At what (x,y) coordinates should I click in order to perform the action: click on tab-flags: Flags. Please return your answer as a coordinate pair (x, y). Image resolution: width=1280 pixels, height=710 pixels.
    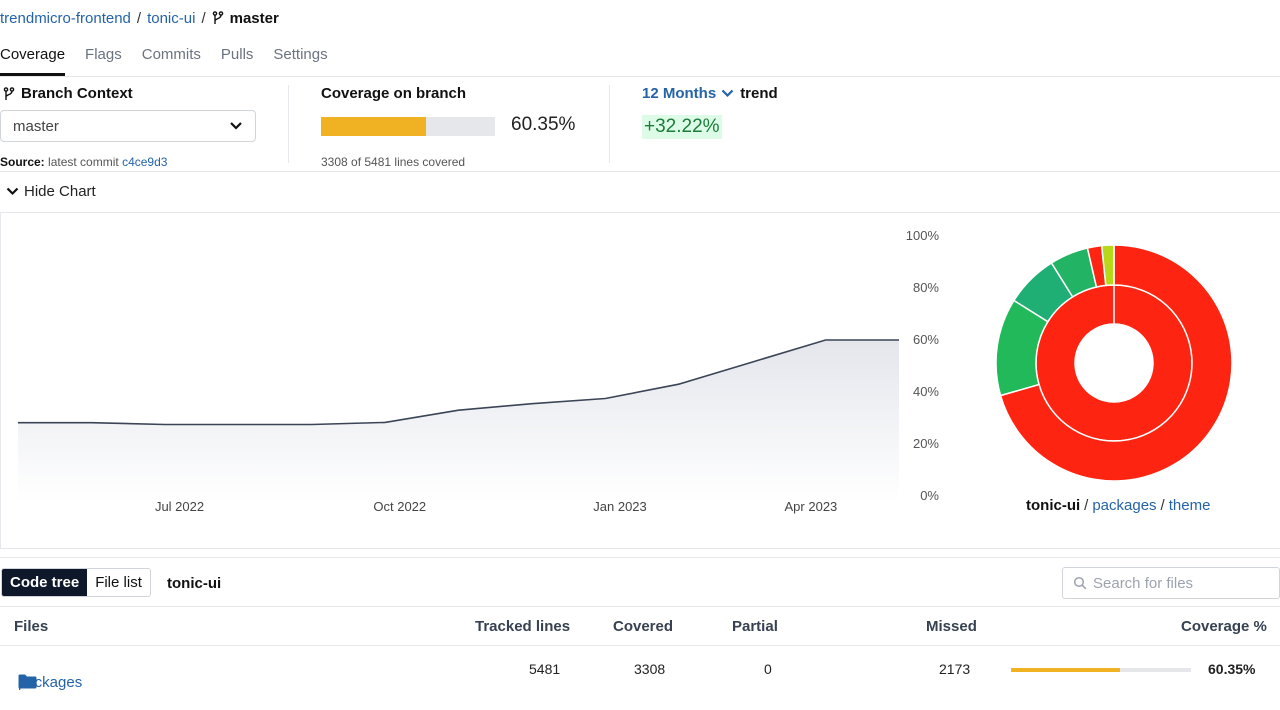
    Looking at the image, I should click on (103, 54).